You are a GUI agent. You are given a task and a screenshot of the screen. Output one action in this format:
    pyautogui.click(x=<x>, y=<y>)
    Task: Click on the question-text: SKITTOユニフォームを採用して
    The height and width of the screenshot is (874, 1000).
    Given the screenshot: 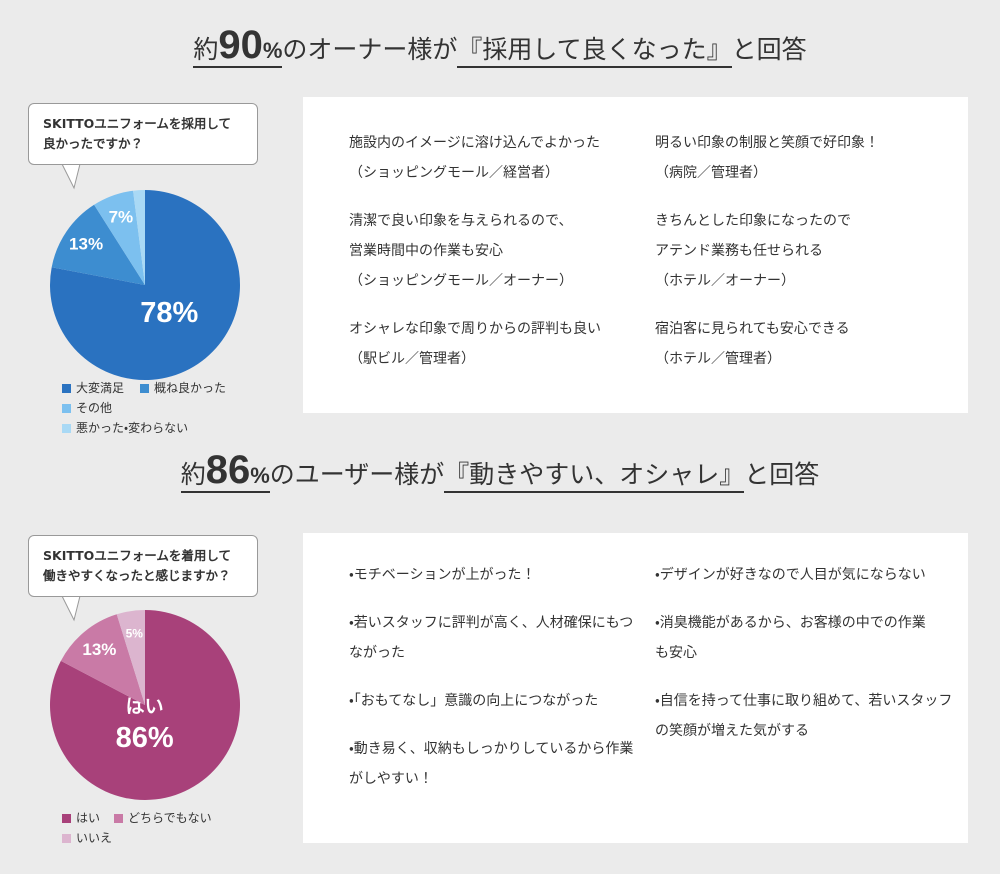 What is the action you would take?
    pyautogui.click(x=137, y=123)
    